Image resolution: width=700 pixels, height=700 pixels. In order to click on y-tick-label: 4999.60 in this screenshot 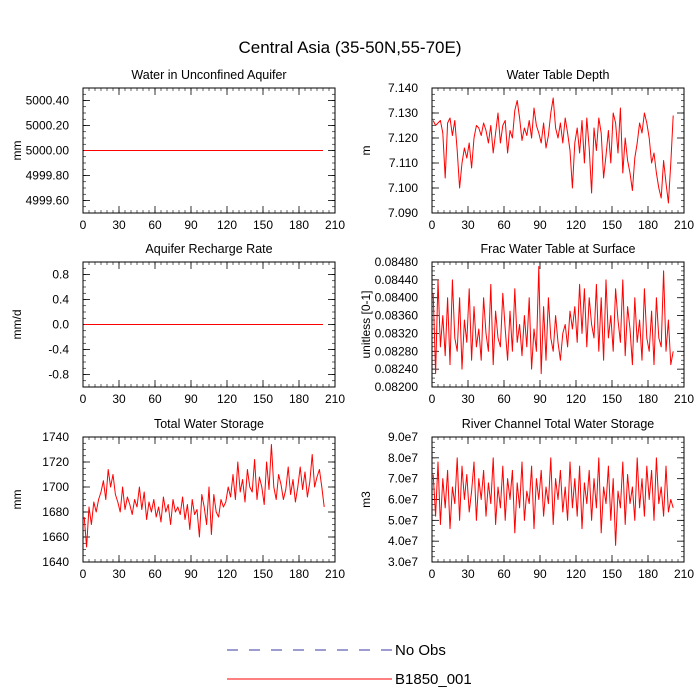, I will do `click(48, 201)`.